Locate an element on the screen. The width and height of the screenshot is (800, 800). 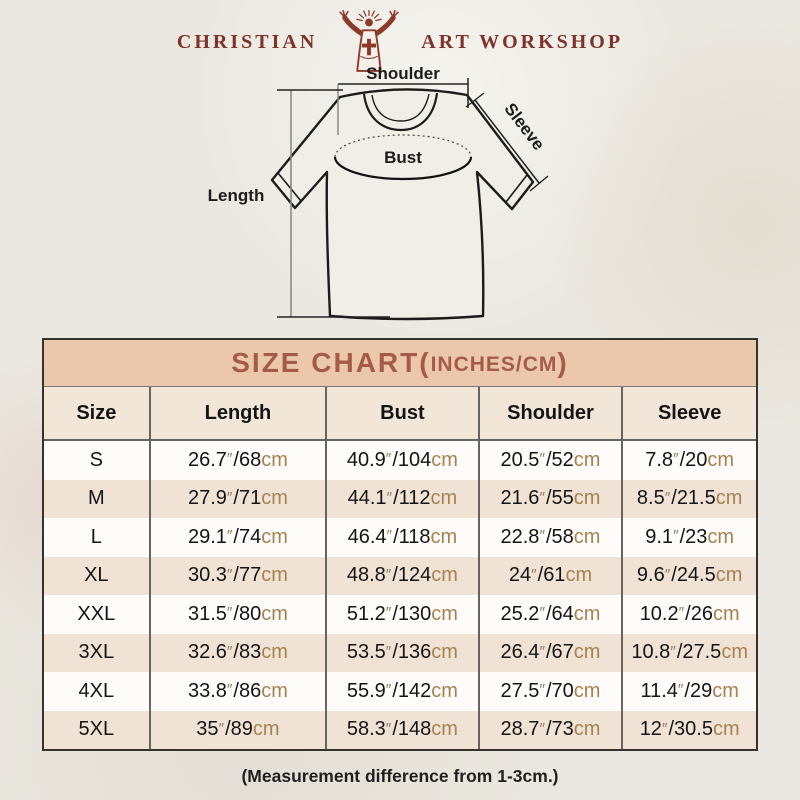
table-header-row: Size Length Bust Shoulder Sleeve is located at coordinates (400, 414).